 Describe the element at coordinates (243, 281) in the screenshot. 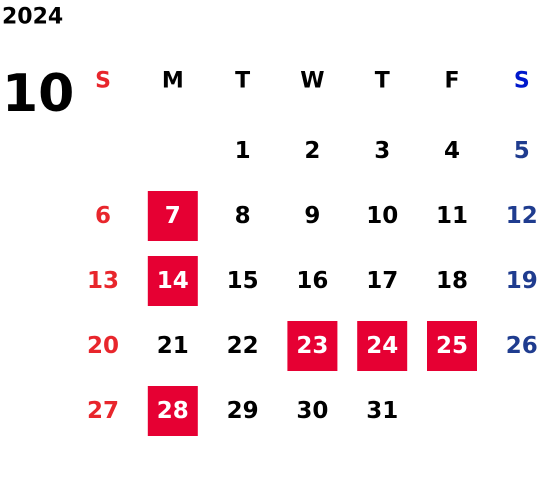

I see `day: 15` at that location.